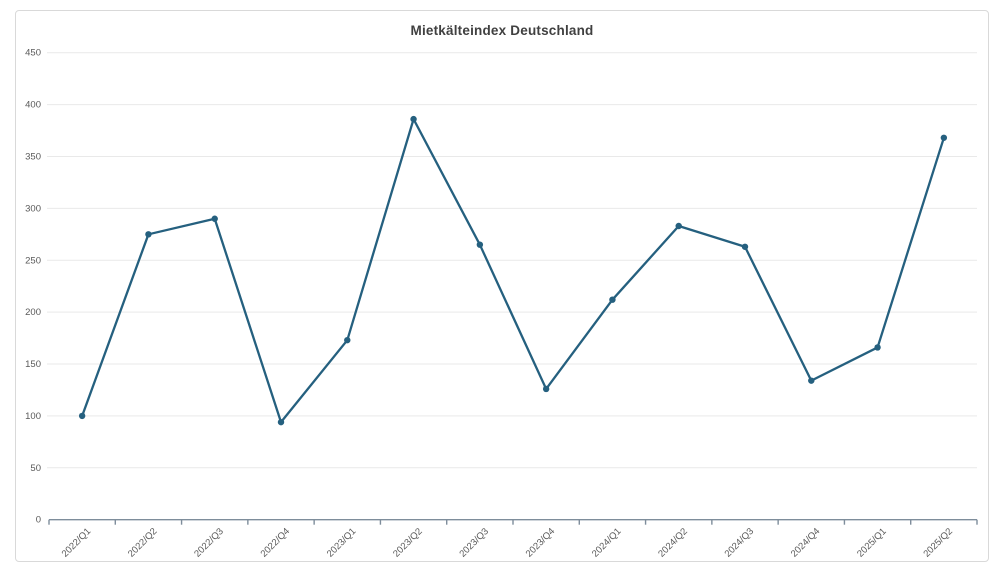  I want to click on x-axis-tick-label: 2024/Q1, so click(607, 543).